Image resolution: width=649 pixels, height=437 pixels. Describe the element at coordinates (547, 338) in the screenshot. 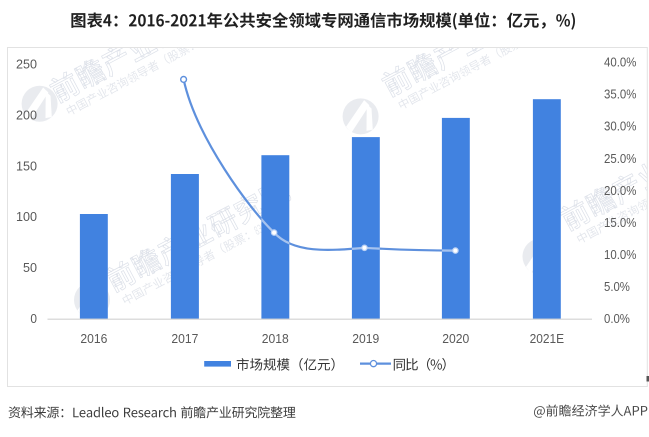

I see `svg-text: 2021E` at that location.